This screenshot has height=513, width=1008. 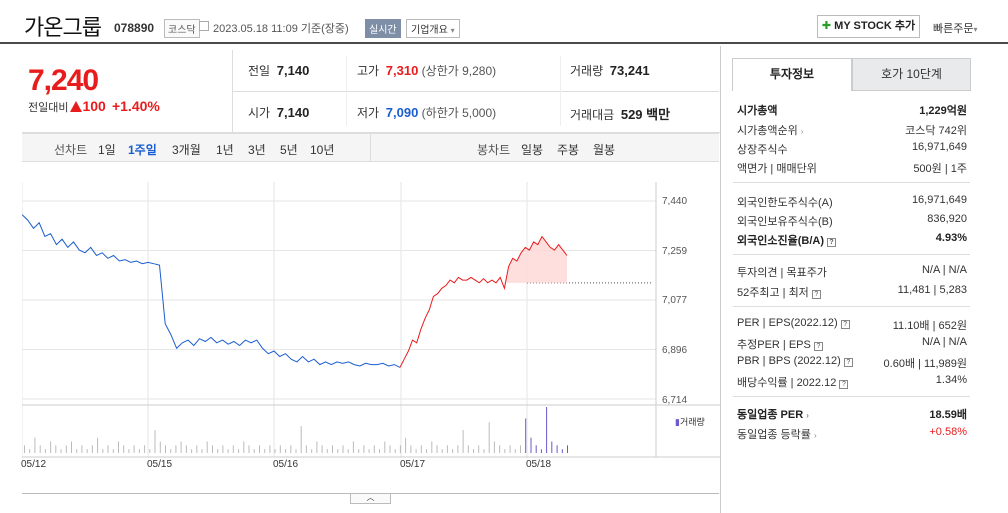 What do you see at coordinates (160, 464) in the screenshot?
I see `x-tick: 05/15` at bounding box center [160, 464].